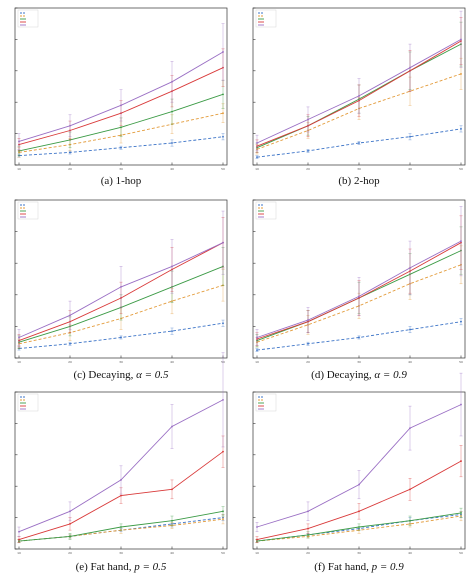 Image resolution: width=474 pixels, height=578 pixels. I want to click on caption-math: p = 0.9, so click(388, 567).